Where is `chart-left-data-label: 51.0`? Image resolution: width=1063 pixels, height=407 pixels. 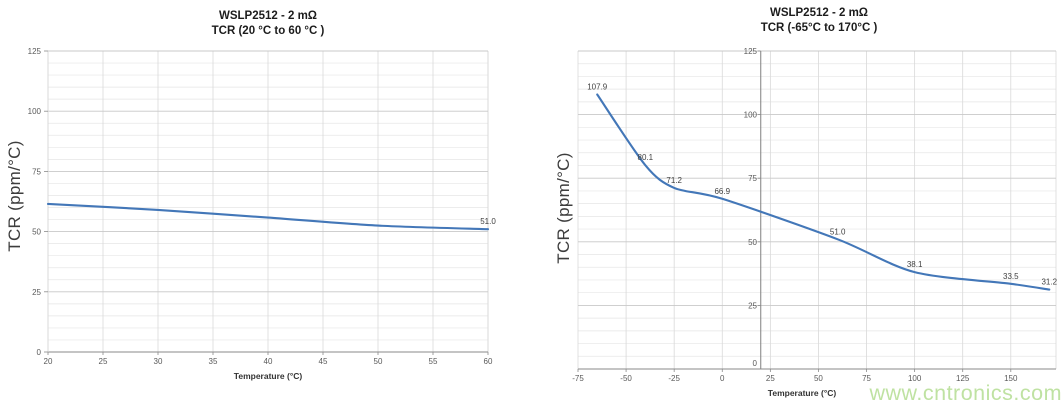 chart-left-data-label: 51.0 is located at coordinates (488, 221).